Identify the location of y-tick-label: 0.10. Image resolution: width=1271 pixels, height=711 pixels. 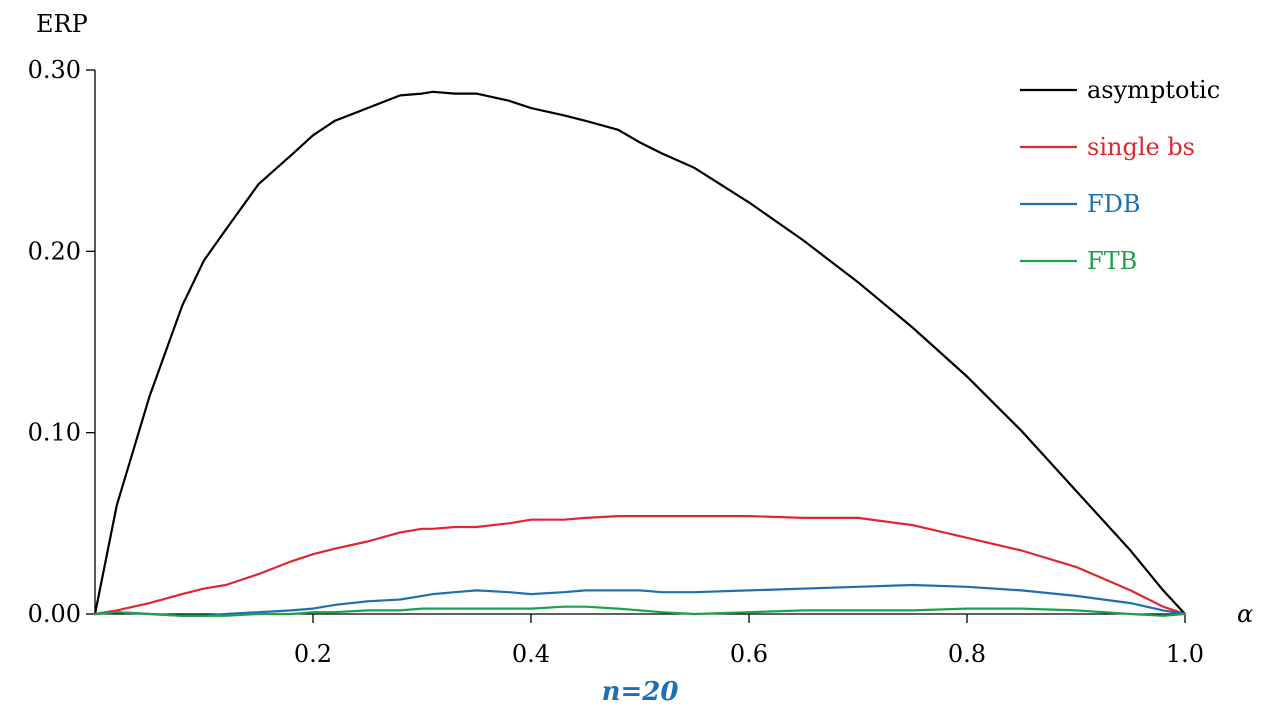
(54, 433).